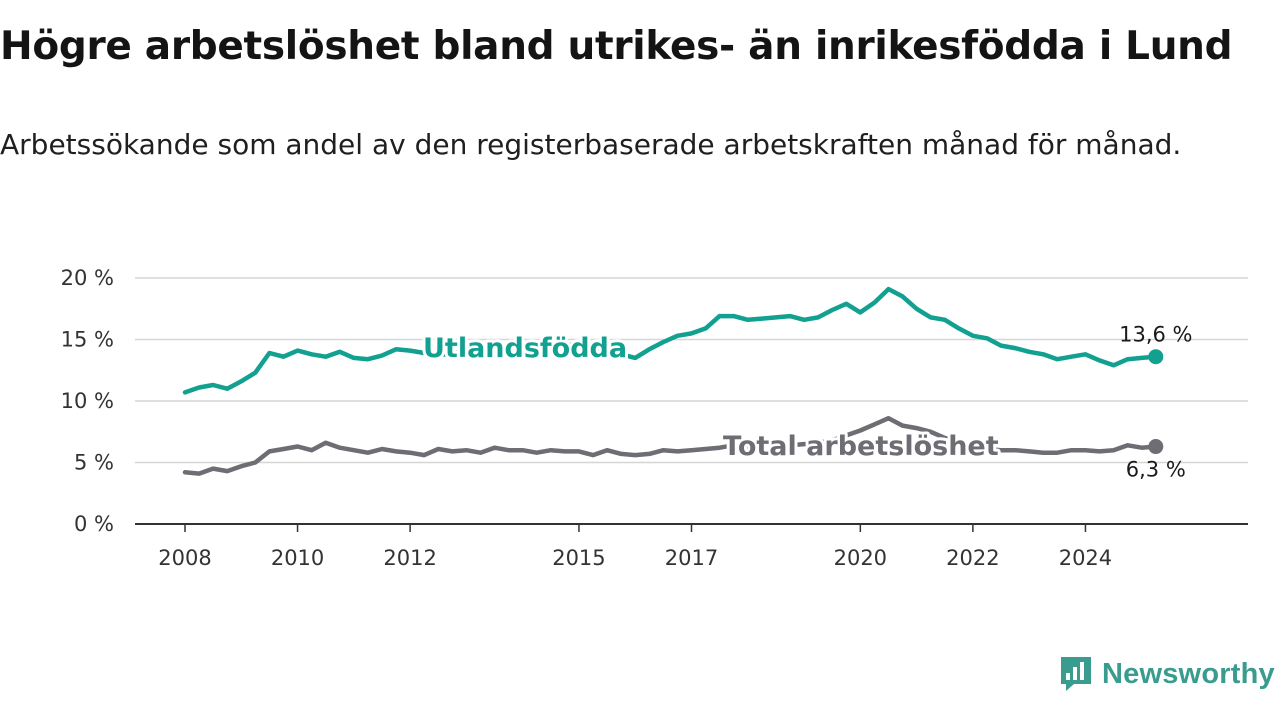 The height and width of the screenshot is (720, 1280). I want to click on y-tick-label: 15 %, so click(87, 340).